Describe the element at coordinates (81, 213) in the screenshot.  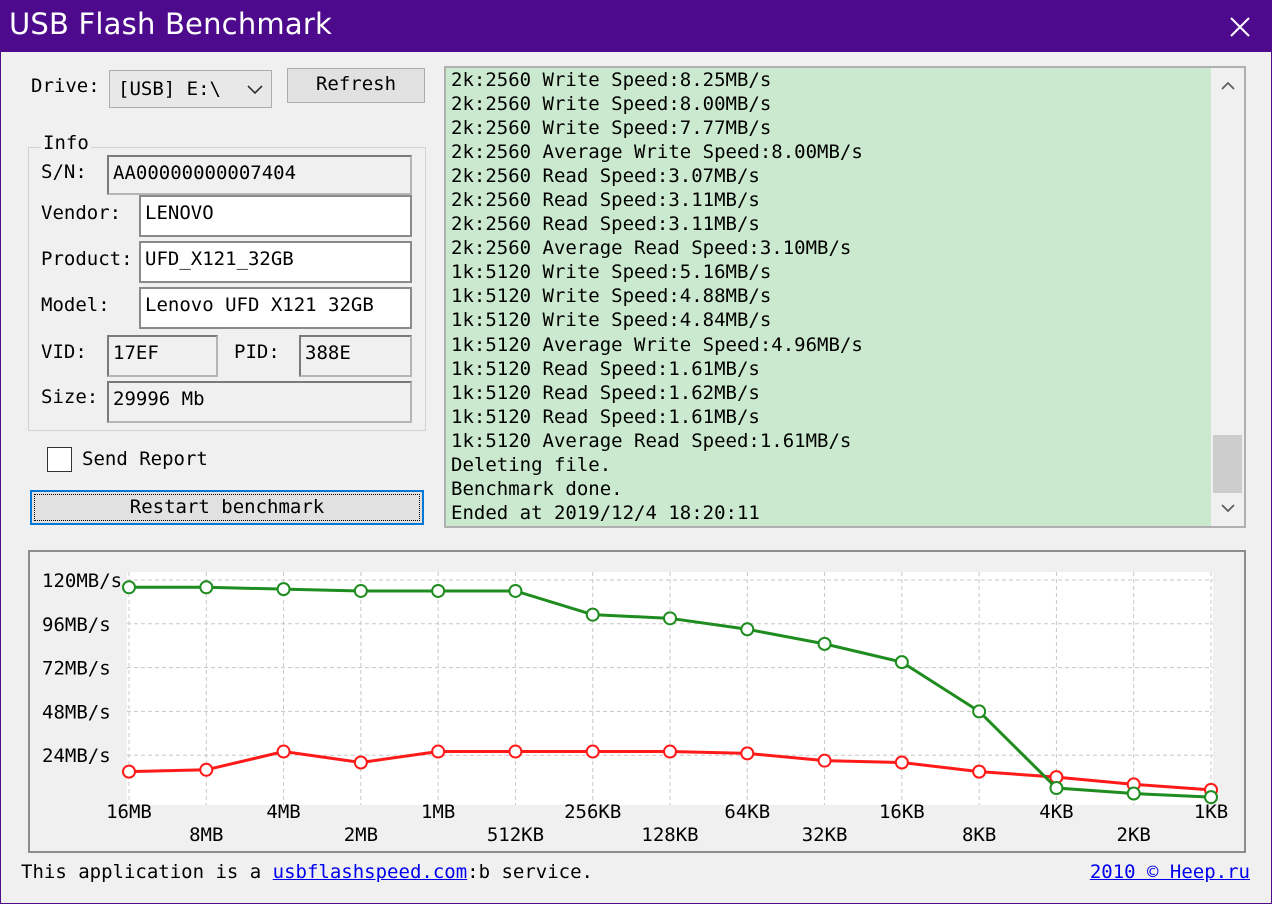
I see `vendor-label: Vendor:` at that location.